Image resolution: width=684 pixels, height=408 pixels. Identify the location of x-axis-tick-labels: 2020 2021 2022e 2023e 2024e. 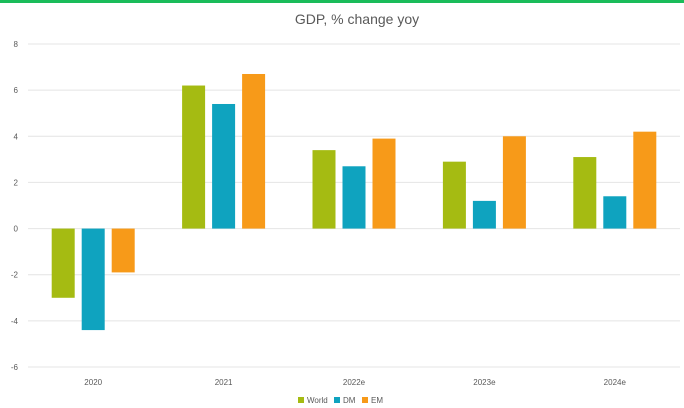
(355, 382).